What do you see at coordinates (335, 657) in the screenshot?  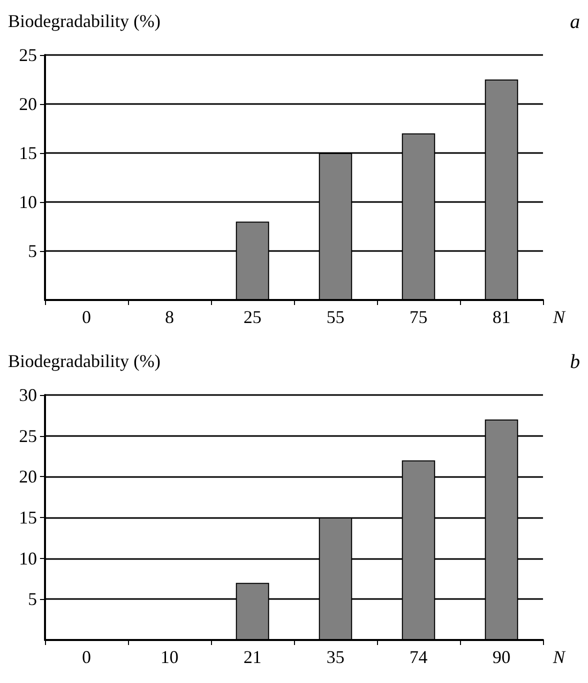 I see `x-tick-label: 35` at bounding box center [335, 657].